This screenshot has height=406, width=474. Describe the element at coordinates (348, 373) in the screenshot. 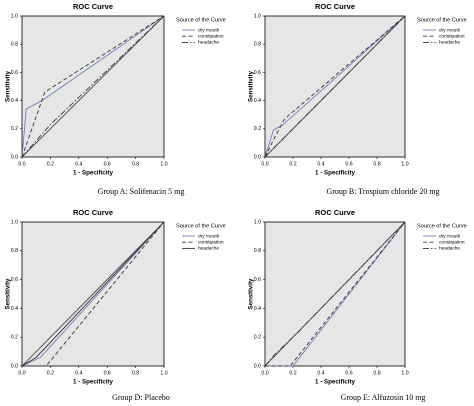

I see `chart-e-xtick-label: 0.6` at that location.